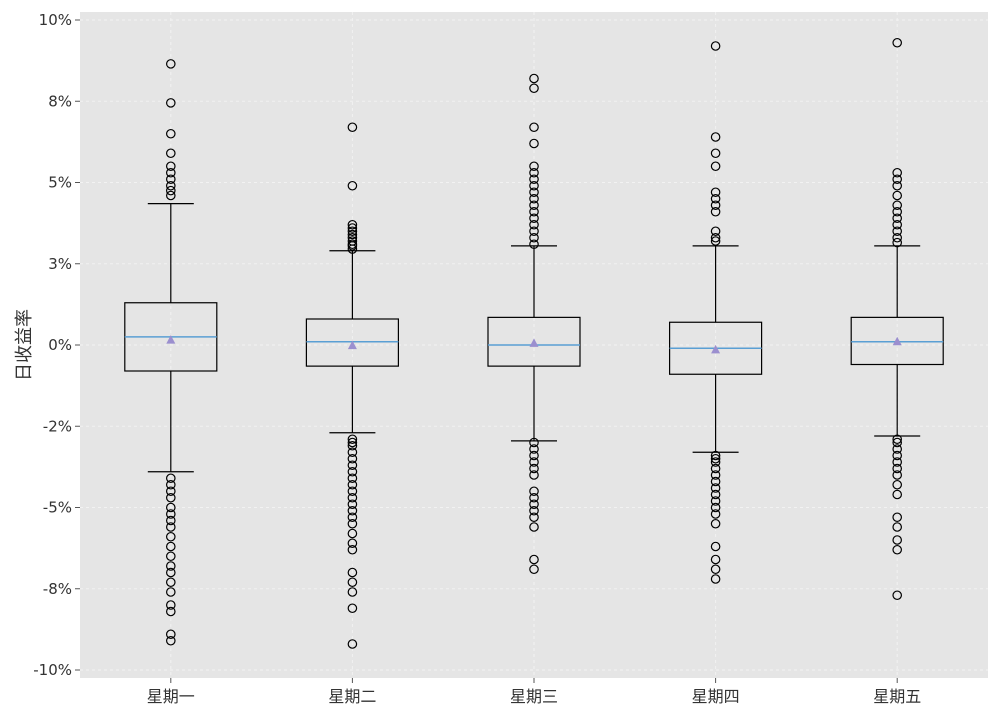 This screenshot has width=993, height=711. I want to click on x-category-label: 星期三, so click(534, 696).